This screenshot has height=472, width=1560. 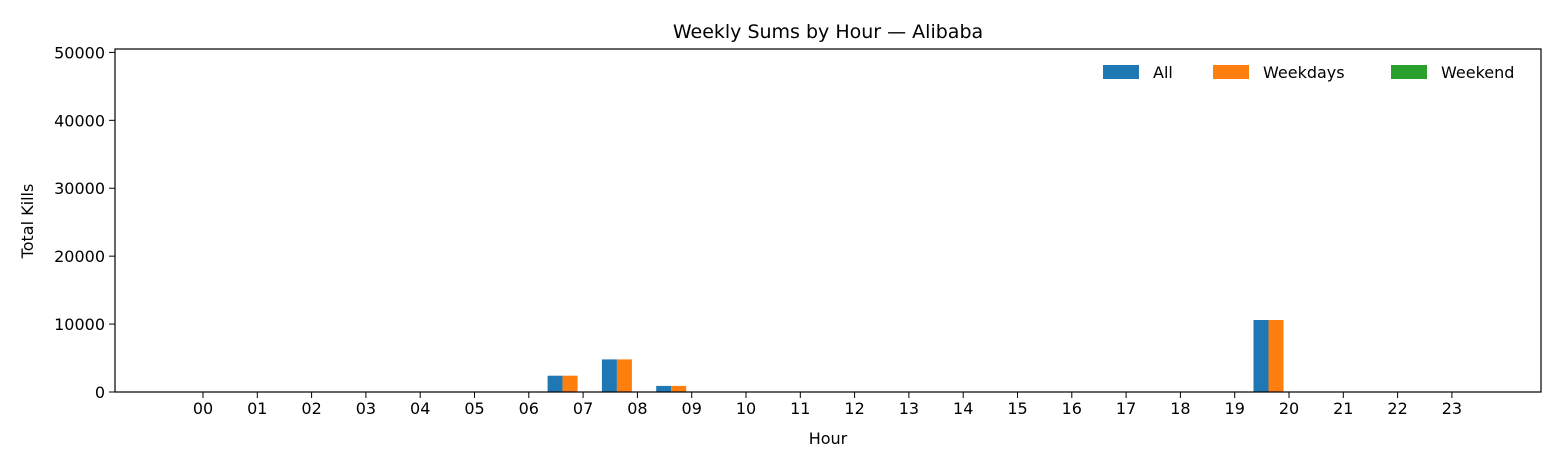 I want to click on x-tick-label-18: 18, so click(x=1180, y=408).